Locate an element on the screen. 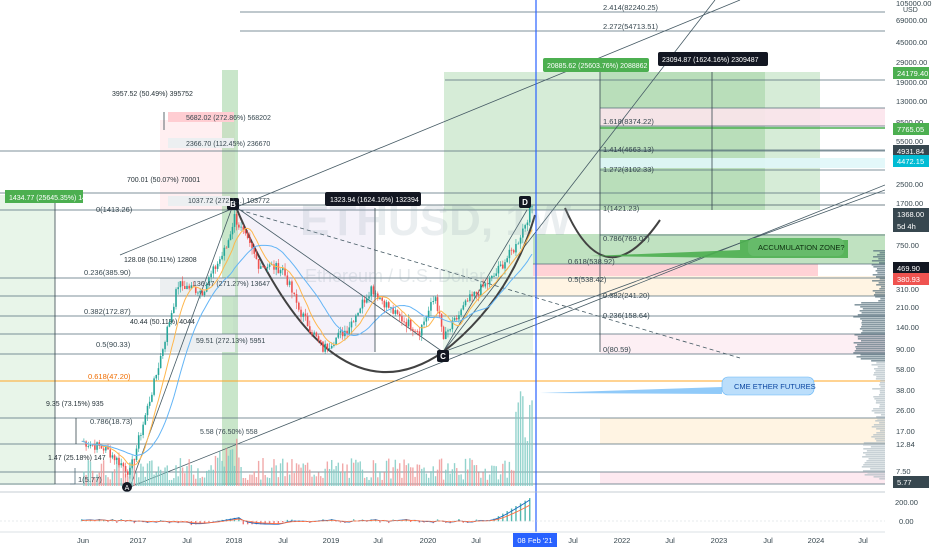 Image resolution: width=932 pixels, height=550 pixels. svg-text: 1434.77 (25645.35%) 143477 is located at coordinates (55, 198).